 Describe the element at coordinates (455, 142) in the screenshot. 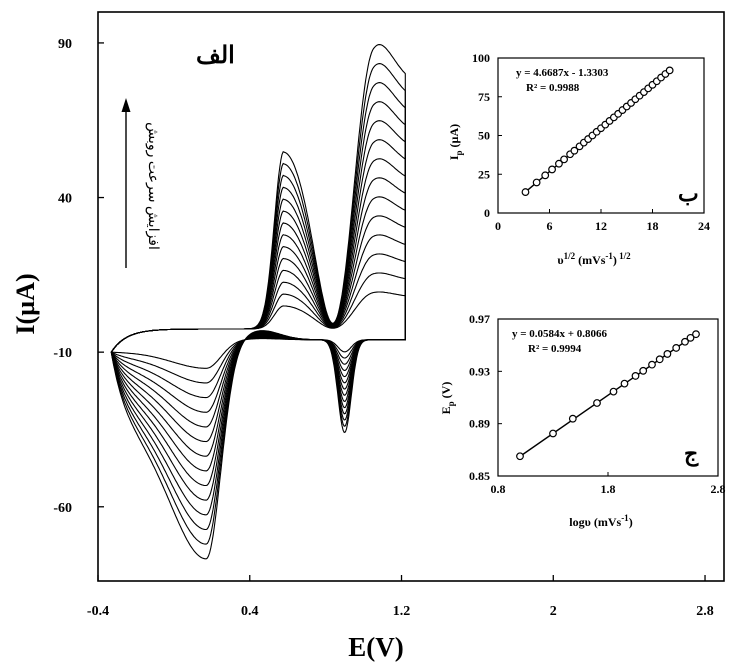

I see `inset-b-y-axis-title: Ip (µA)` at that location.